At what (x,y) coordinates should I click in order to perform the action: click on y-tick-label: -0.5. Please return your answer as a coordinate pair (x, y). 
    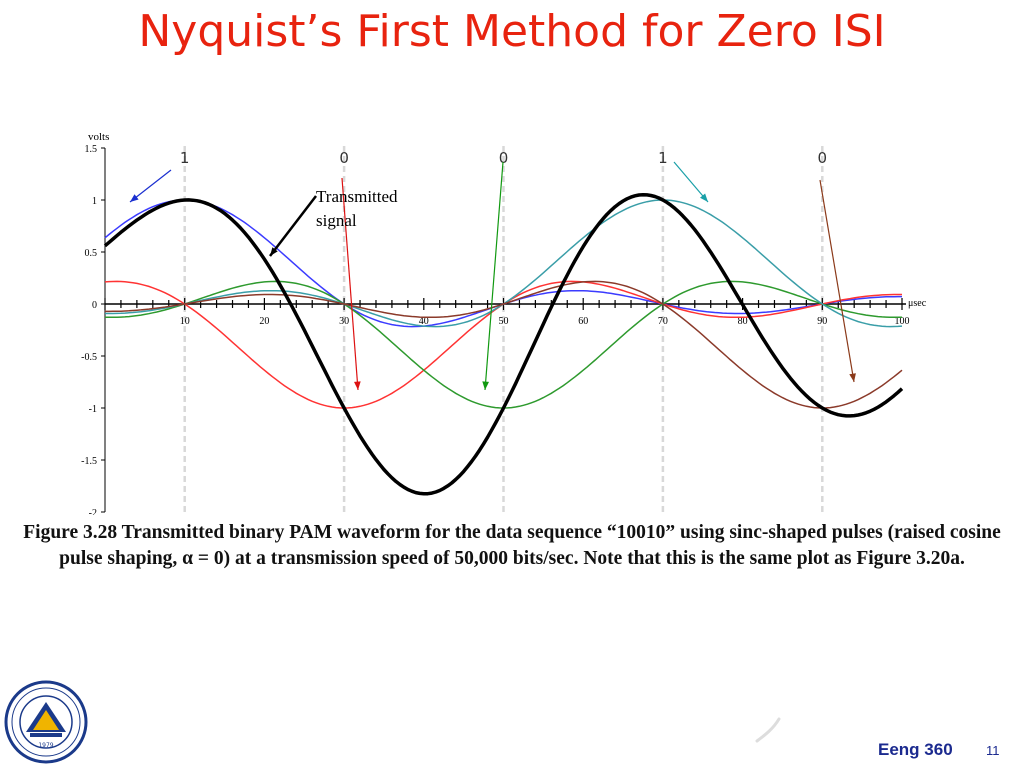
    Looking at the image, I should click on (89, 357).